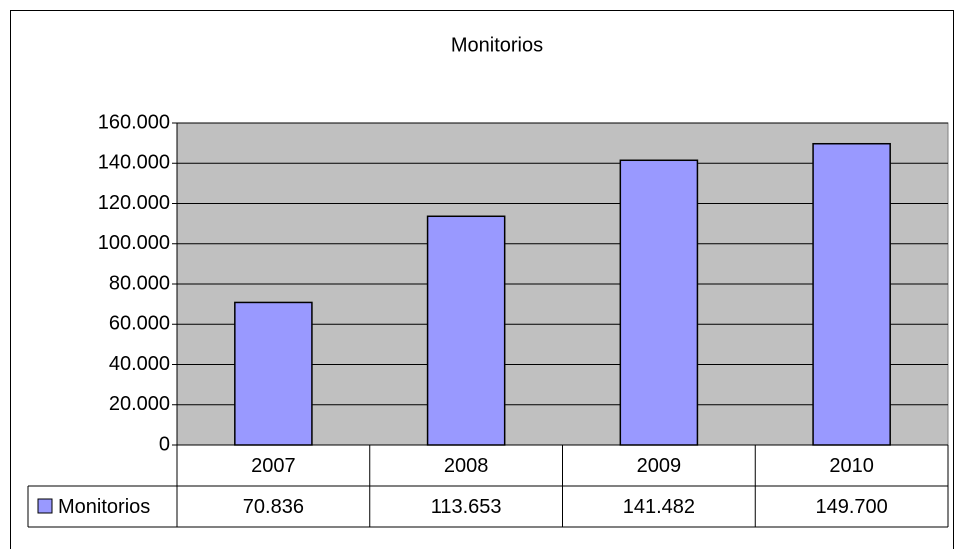 Image resolution: width=955 pixels, height=549 pixels. What do you see at coordinates (466, 466) in the screenshot?
I see `x-tick-label: 2008` at bounding box center [466, 466].